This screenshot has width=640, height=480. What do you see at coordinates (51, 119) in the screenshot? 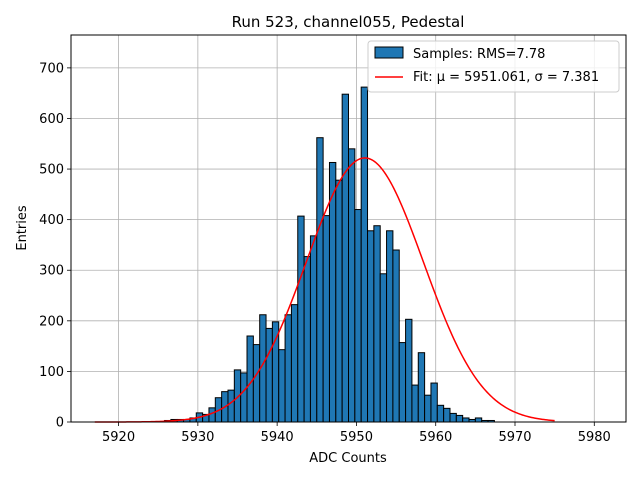
I see `y-tick-label: 600` at bounding box center [51, 119].